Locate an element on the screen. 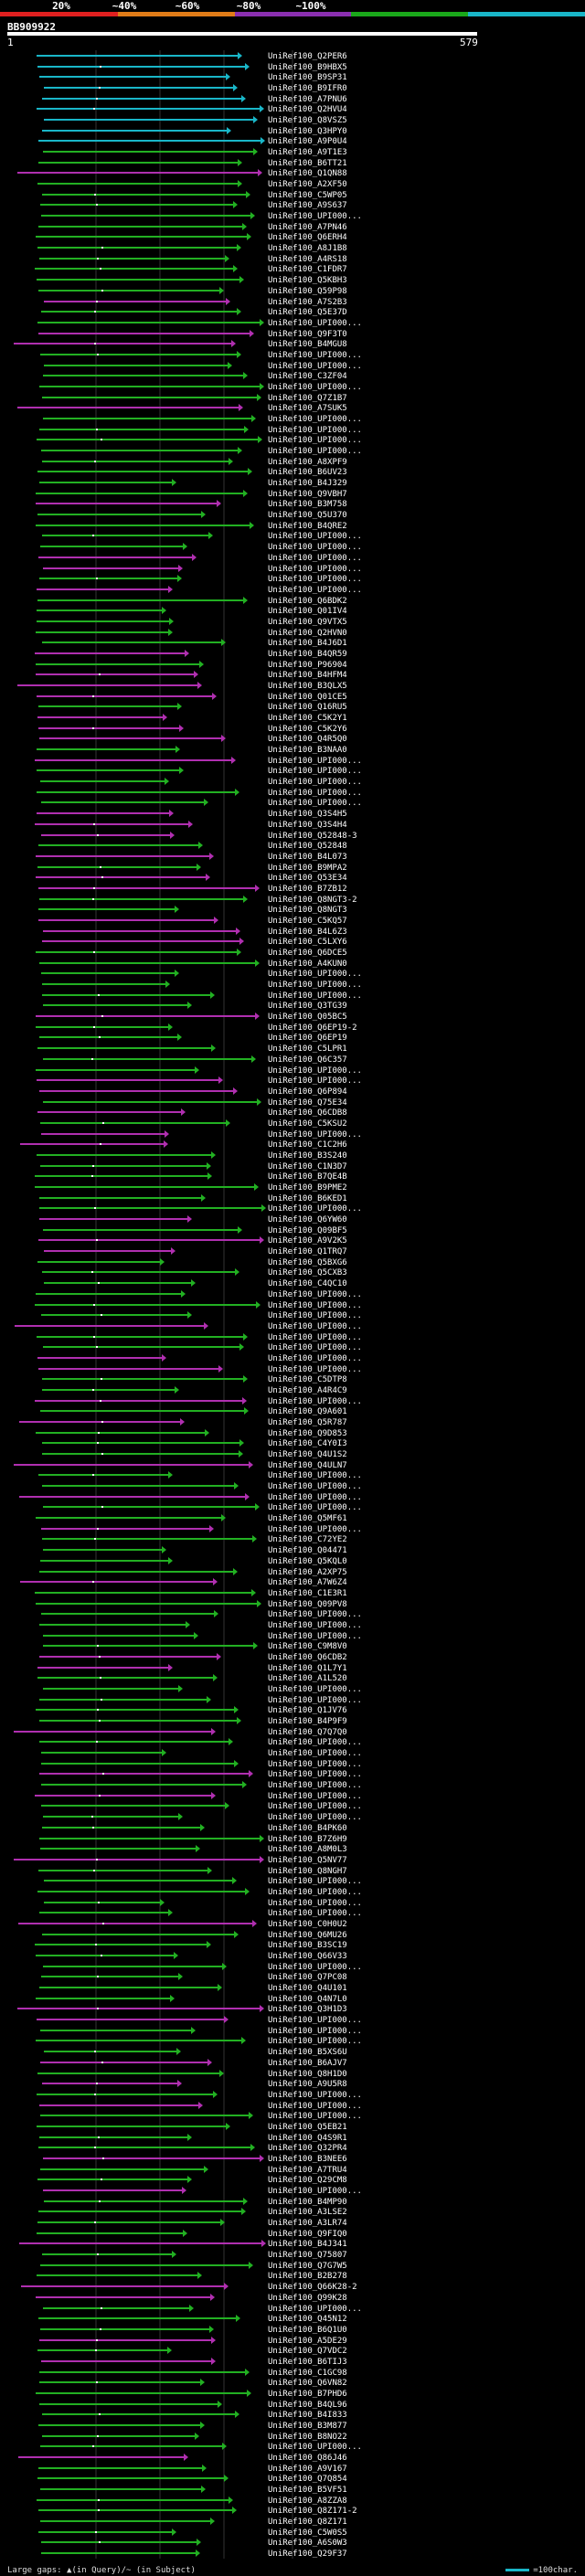  hit-label: UniRef100_B8NO22 is located at coordinates (308, 2437).